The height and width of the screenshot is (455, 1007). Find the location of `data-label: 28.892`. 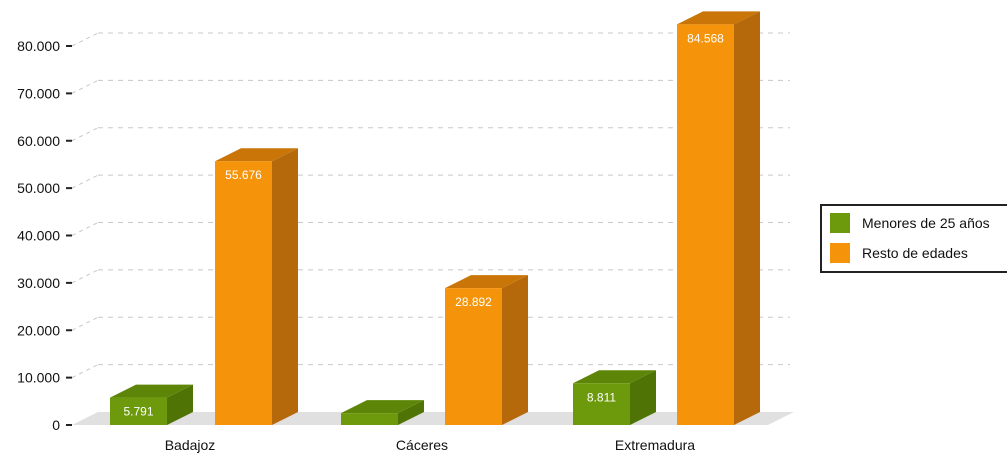

data-label: 28.892 is located at coordinates (473, 302).